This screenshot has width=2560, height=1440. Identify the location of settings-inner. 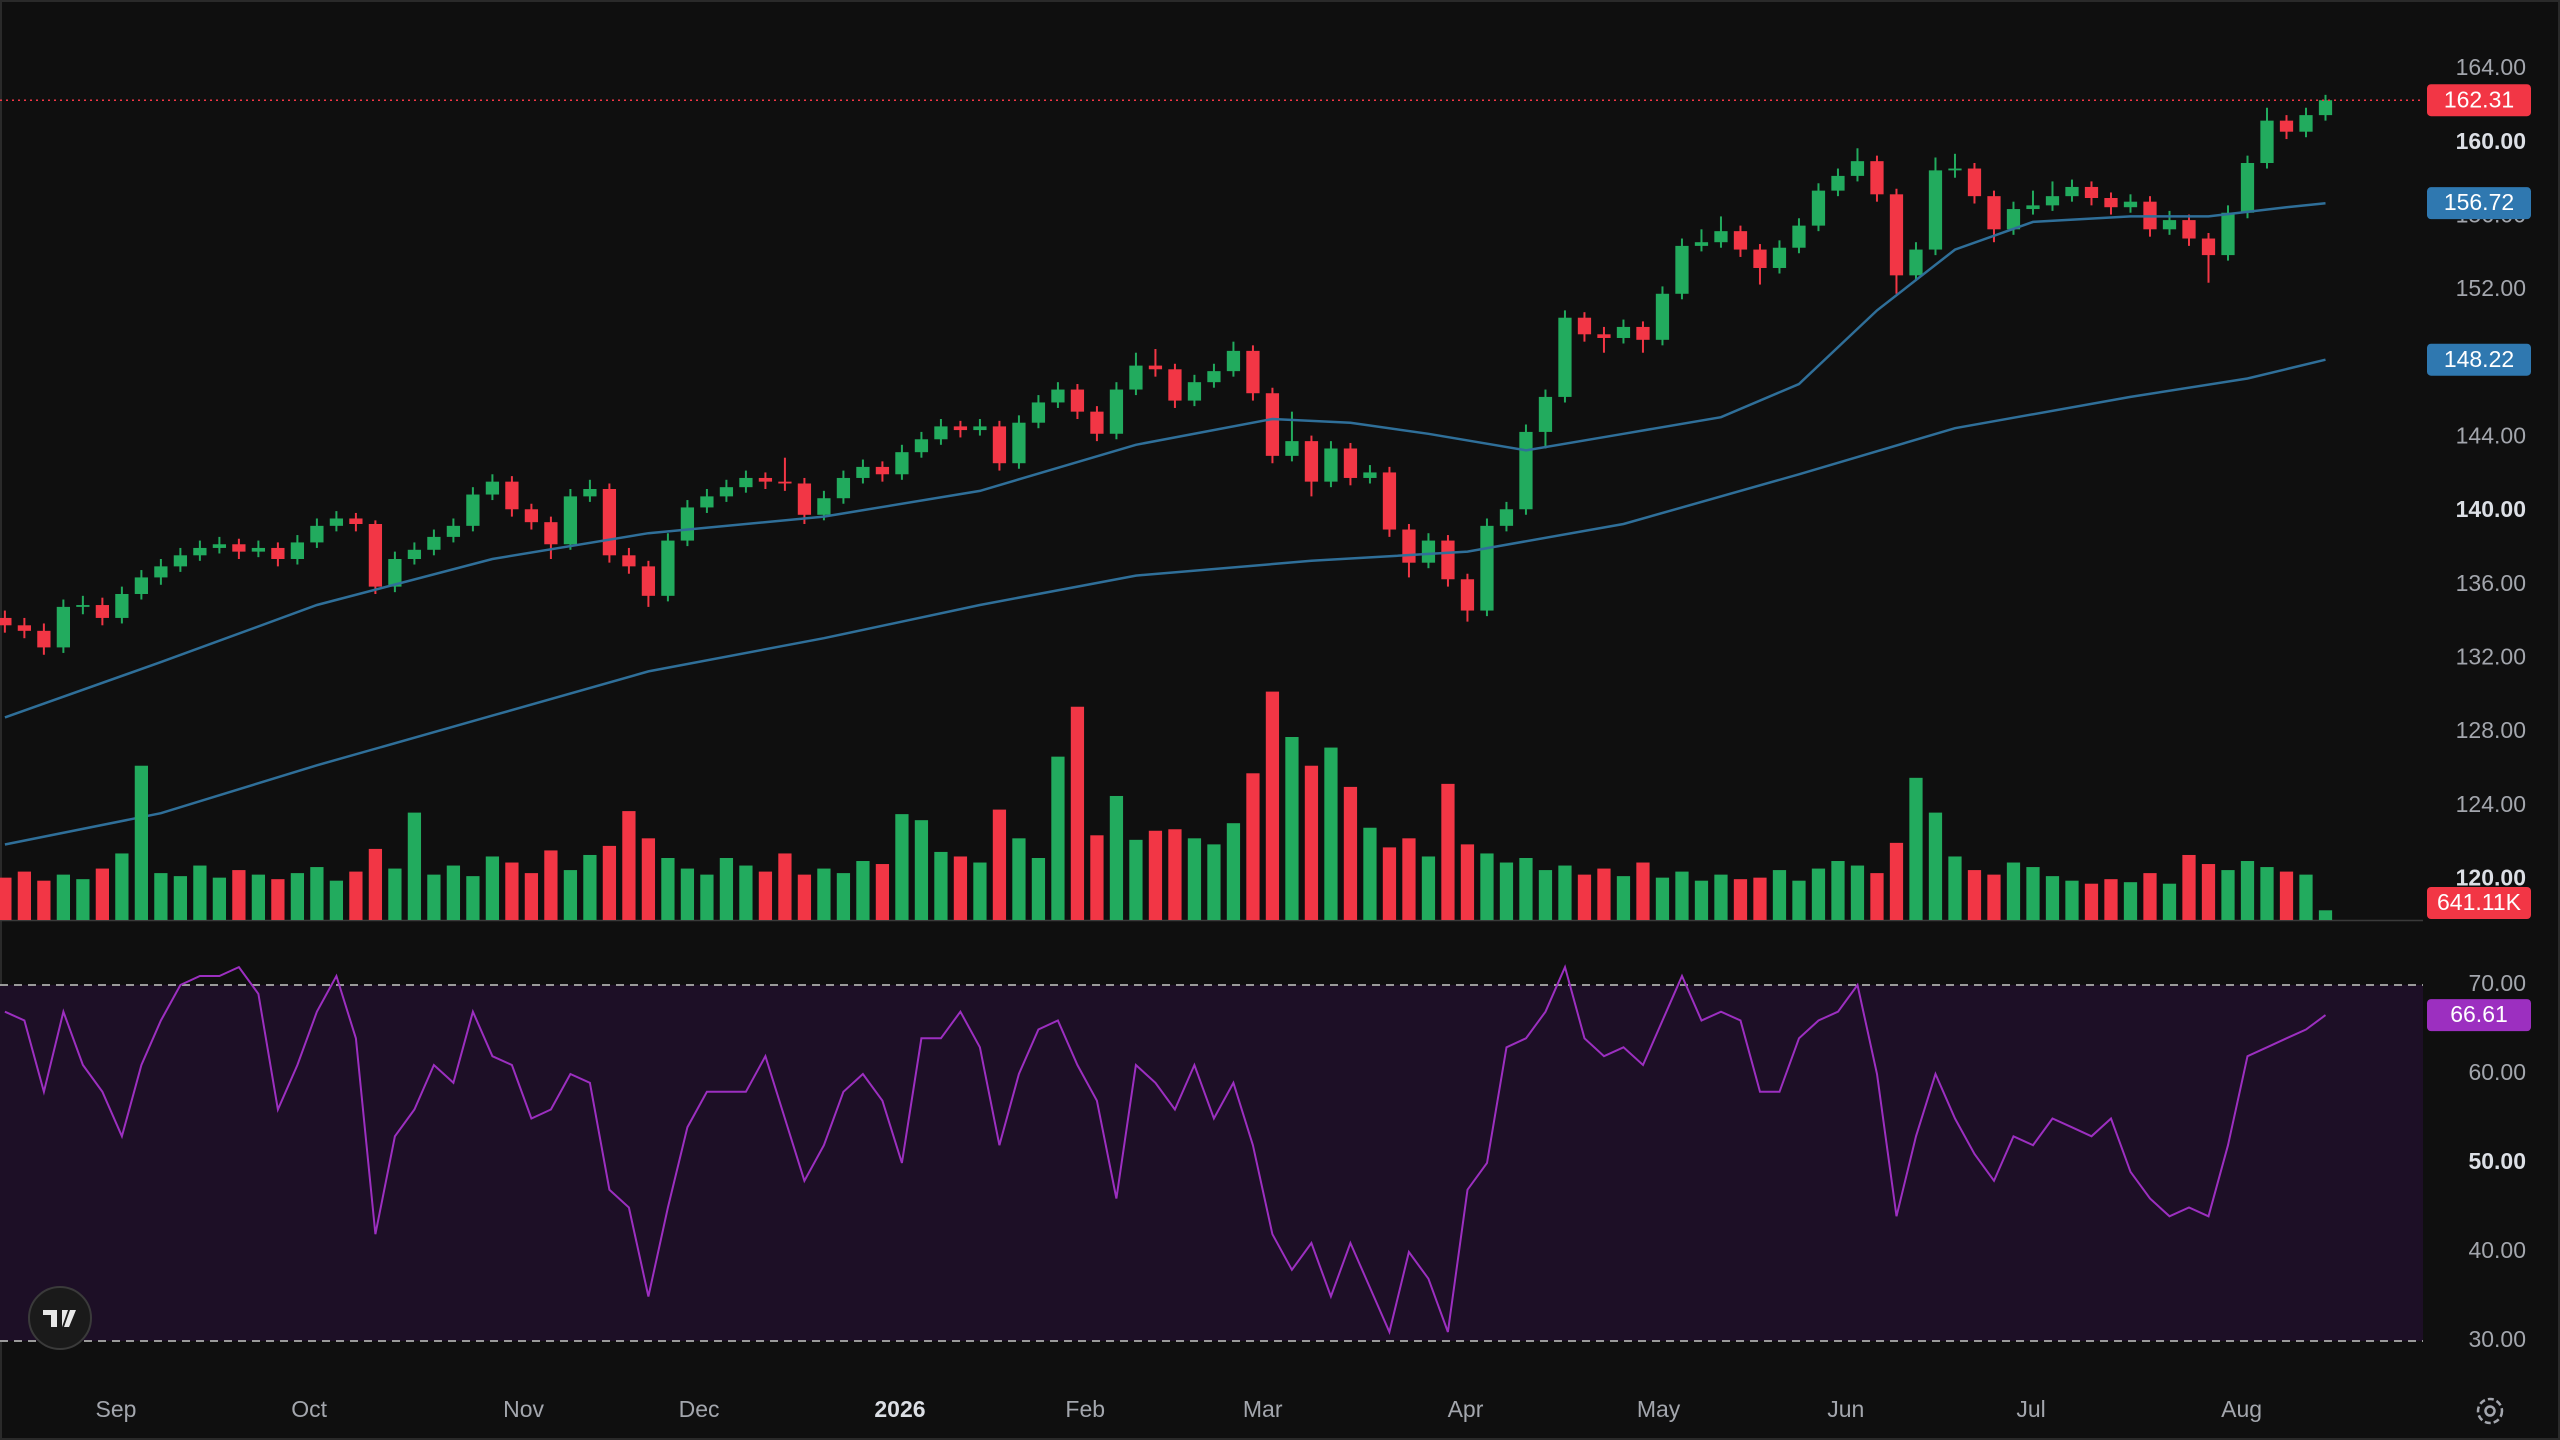
(2490, 1411).